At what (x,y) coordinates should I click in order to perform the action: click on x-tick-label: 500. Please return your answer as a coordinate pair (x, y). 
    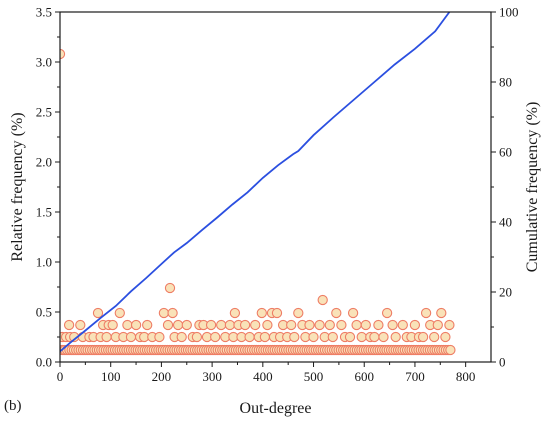
    Looking at the image, I should click on (314, 376).